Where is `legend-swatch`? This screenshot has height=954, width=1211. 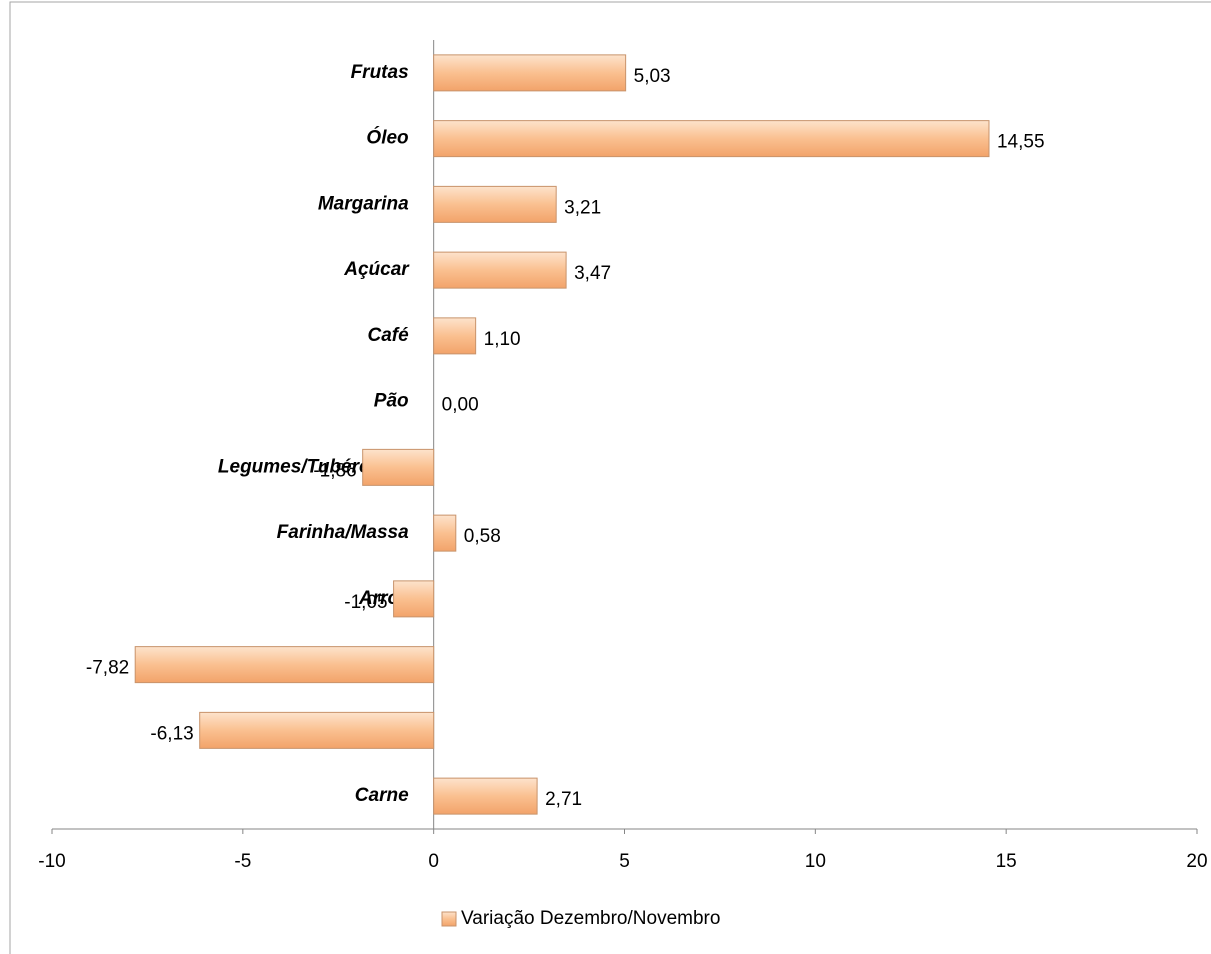
legend-swatch is located at coordinates (449, 919).